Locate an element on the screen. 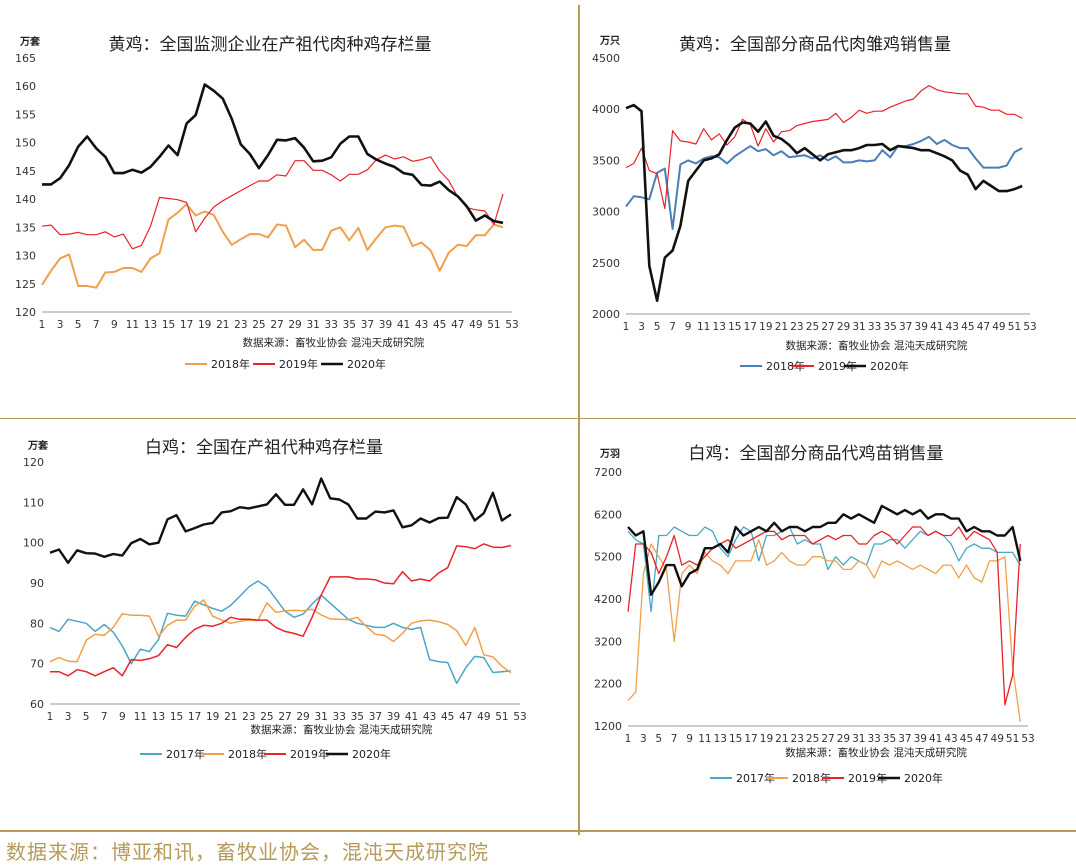  y-tick-label: 1200 is located at coordinates (608, 726).